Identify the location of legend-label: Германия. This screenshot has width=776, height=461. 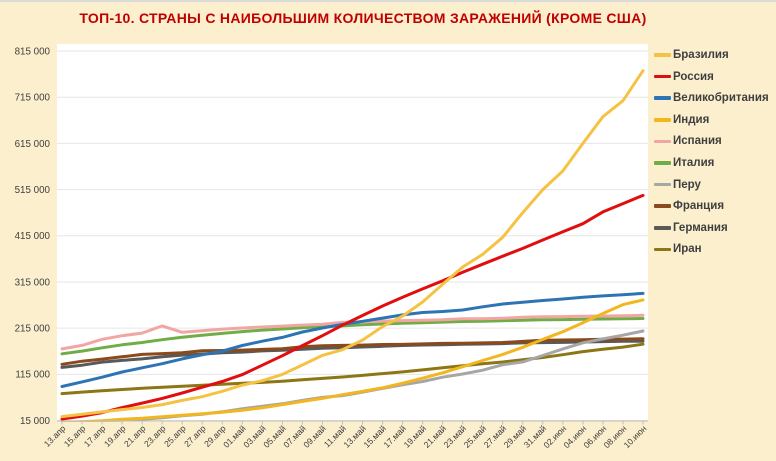
(700, 227).